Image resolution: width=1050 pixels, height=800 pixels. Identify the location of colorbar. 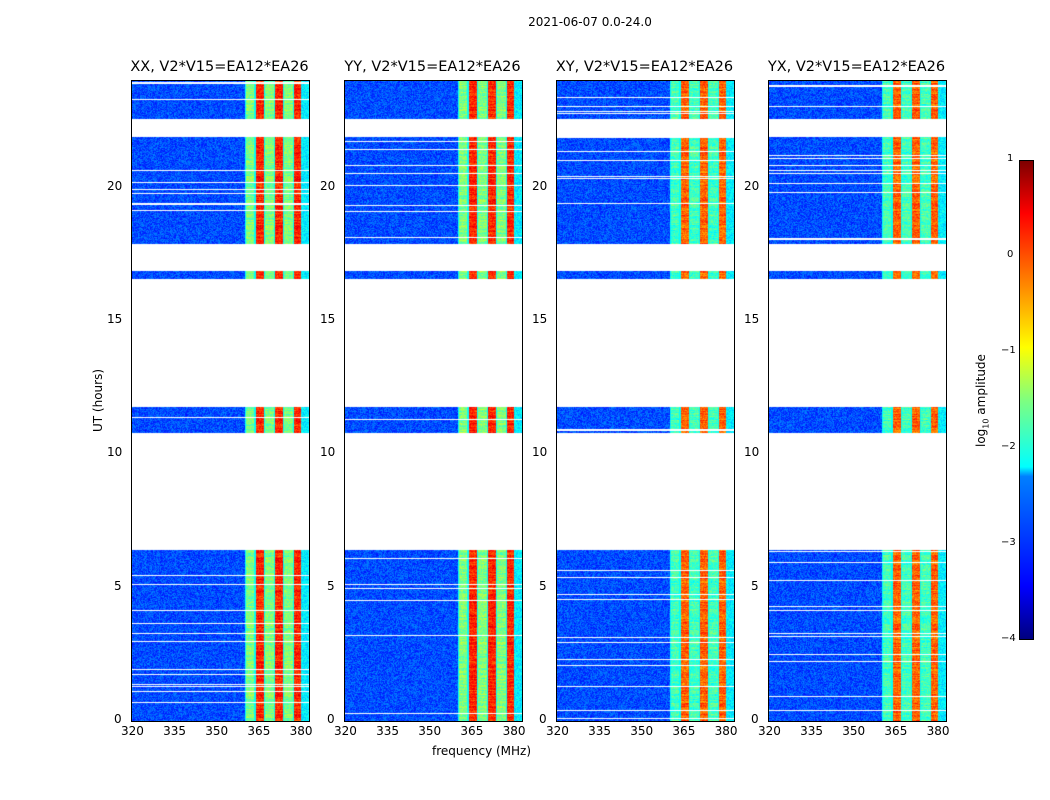
(1026, 400).